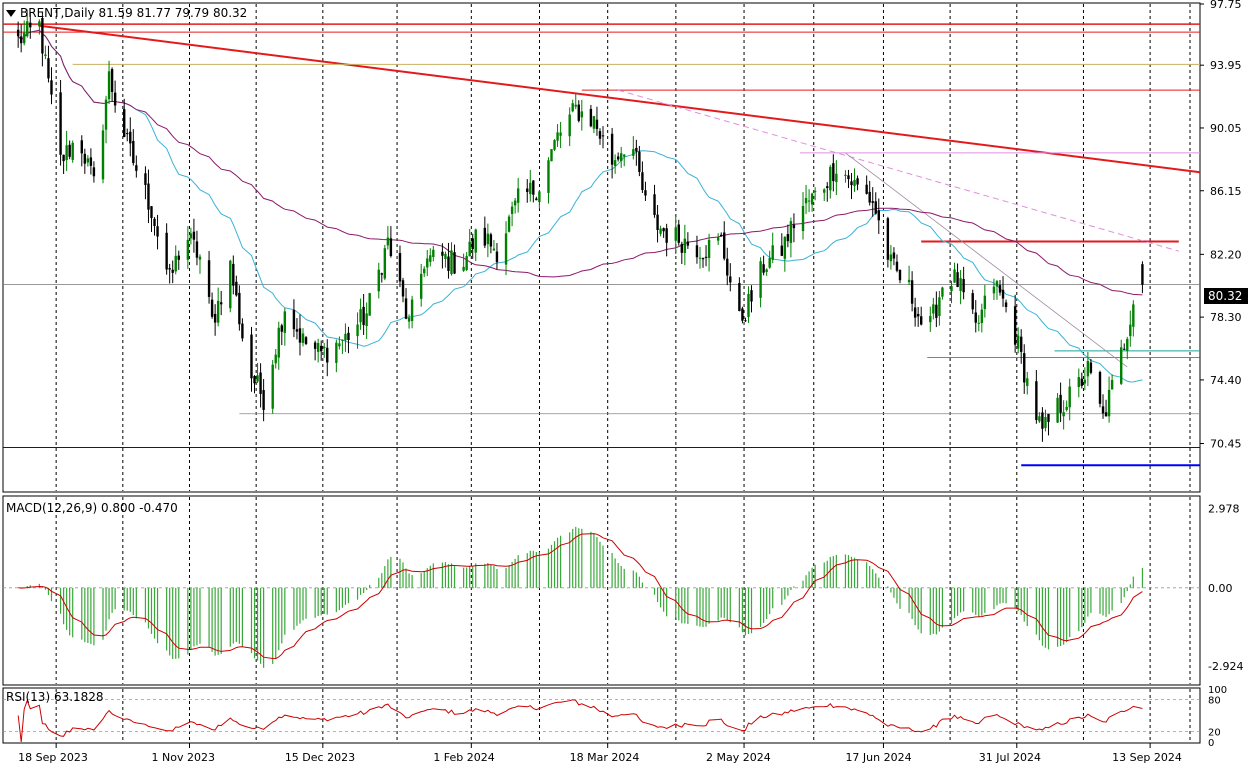 The height and width of the screenshot is (771, 1258). What do you see at coordinates (1226, 128) in the screenshot?
I see `price-tick-label: 90.05` at bounding box center [1226, 128].